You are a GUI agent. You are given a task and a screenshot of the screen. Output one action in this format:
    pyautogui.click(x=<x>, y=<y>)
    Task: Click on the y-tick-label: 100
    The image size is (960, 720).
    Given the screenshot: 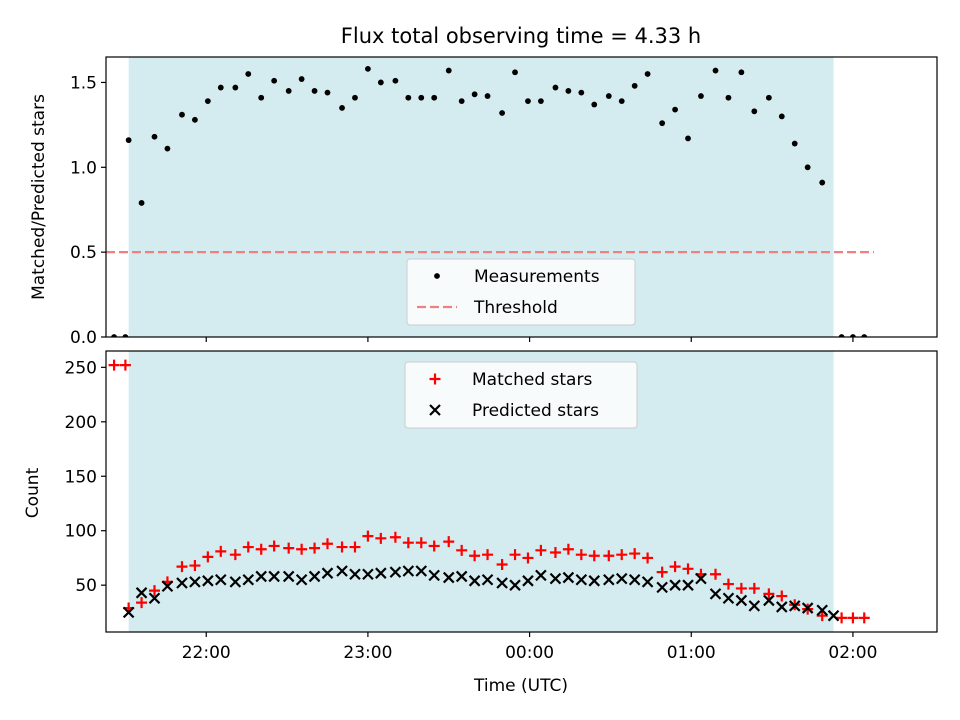 What is the action you would take?
    pyautogui.click(x=81, y=532)
    